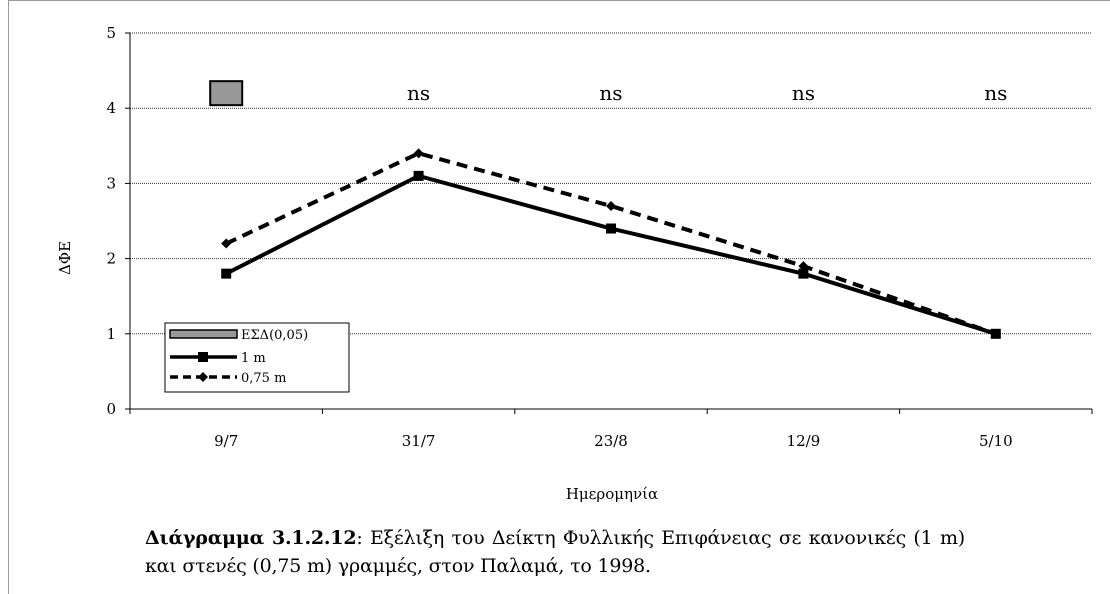 The height and width of the screenshot is (594, 1110). I want to click on legend-label: 0,75 m, so click(263, 378).